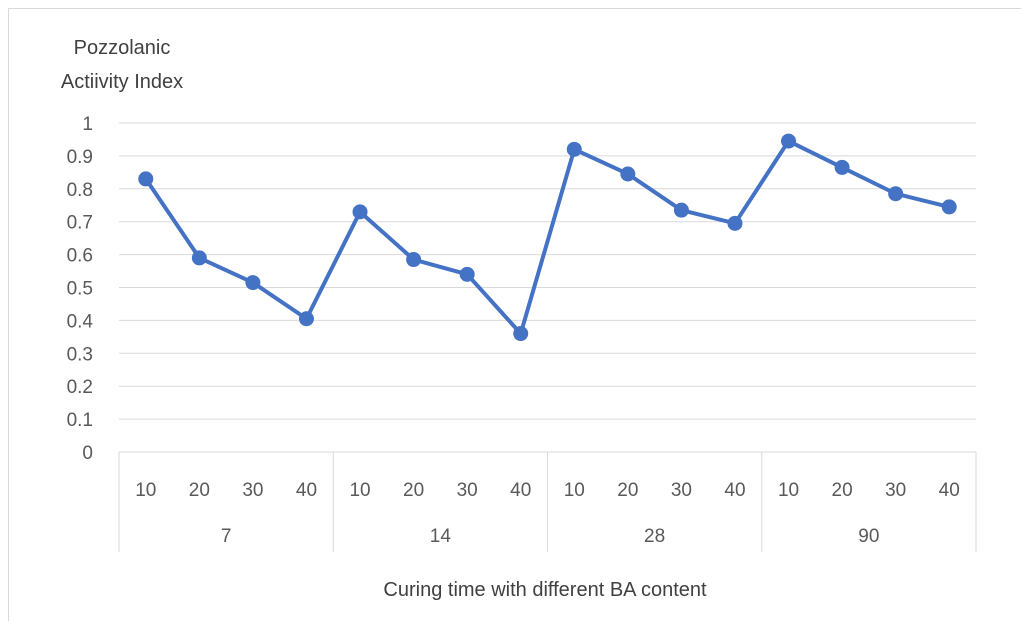  What do you see at coordinates (80, 387) in the screenshot?
I see `y-tick-label: 0.2` at bounding box center [80, 387].